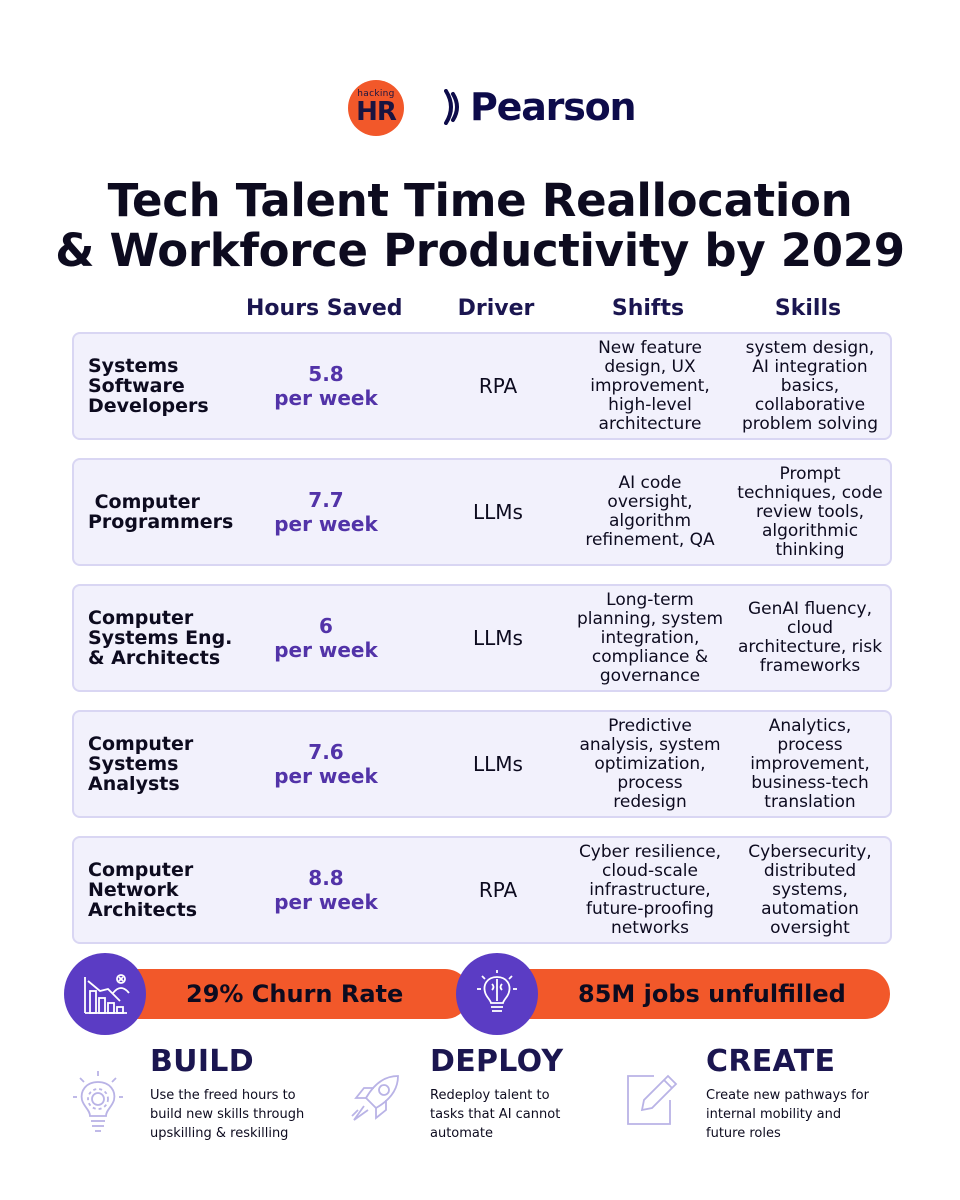  What do you see at coordinates (480, 250) in the screenshot?
I see `title-line-2: & Workforce Productivity by 2029` at bounding box center [480, 250].